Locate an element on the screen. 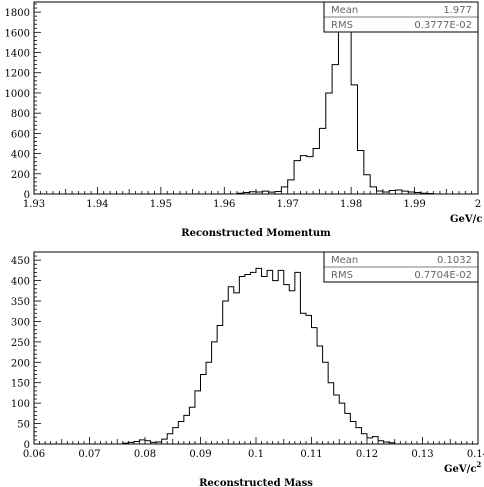  mass-y-tick-label: 0 is located at coordinates (27, 445).